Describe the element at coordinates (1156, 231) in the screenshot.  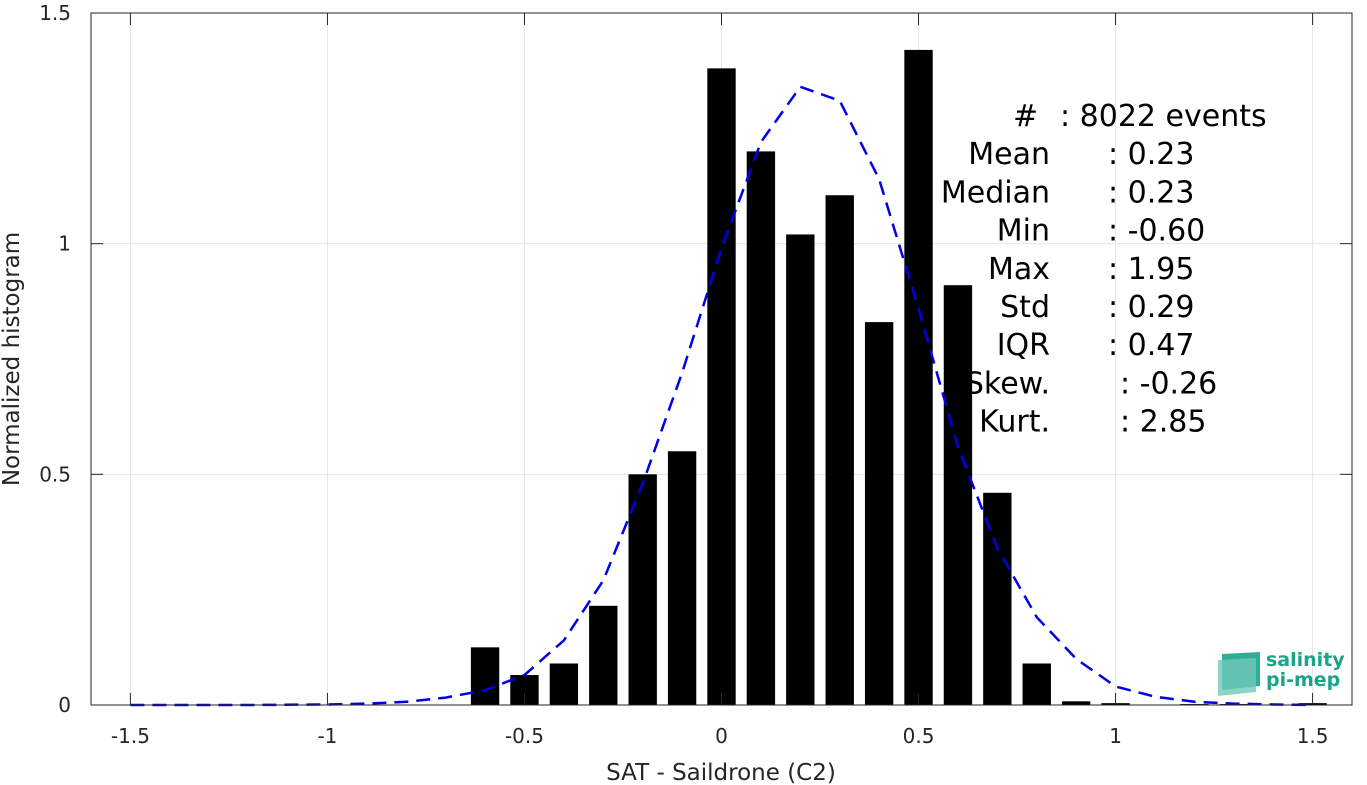
I see `stat-value: : -0.60` at that location.